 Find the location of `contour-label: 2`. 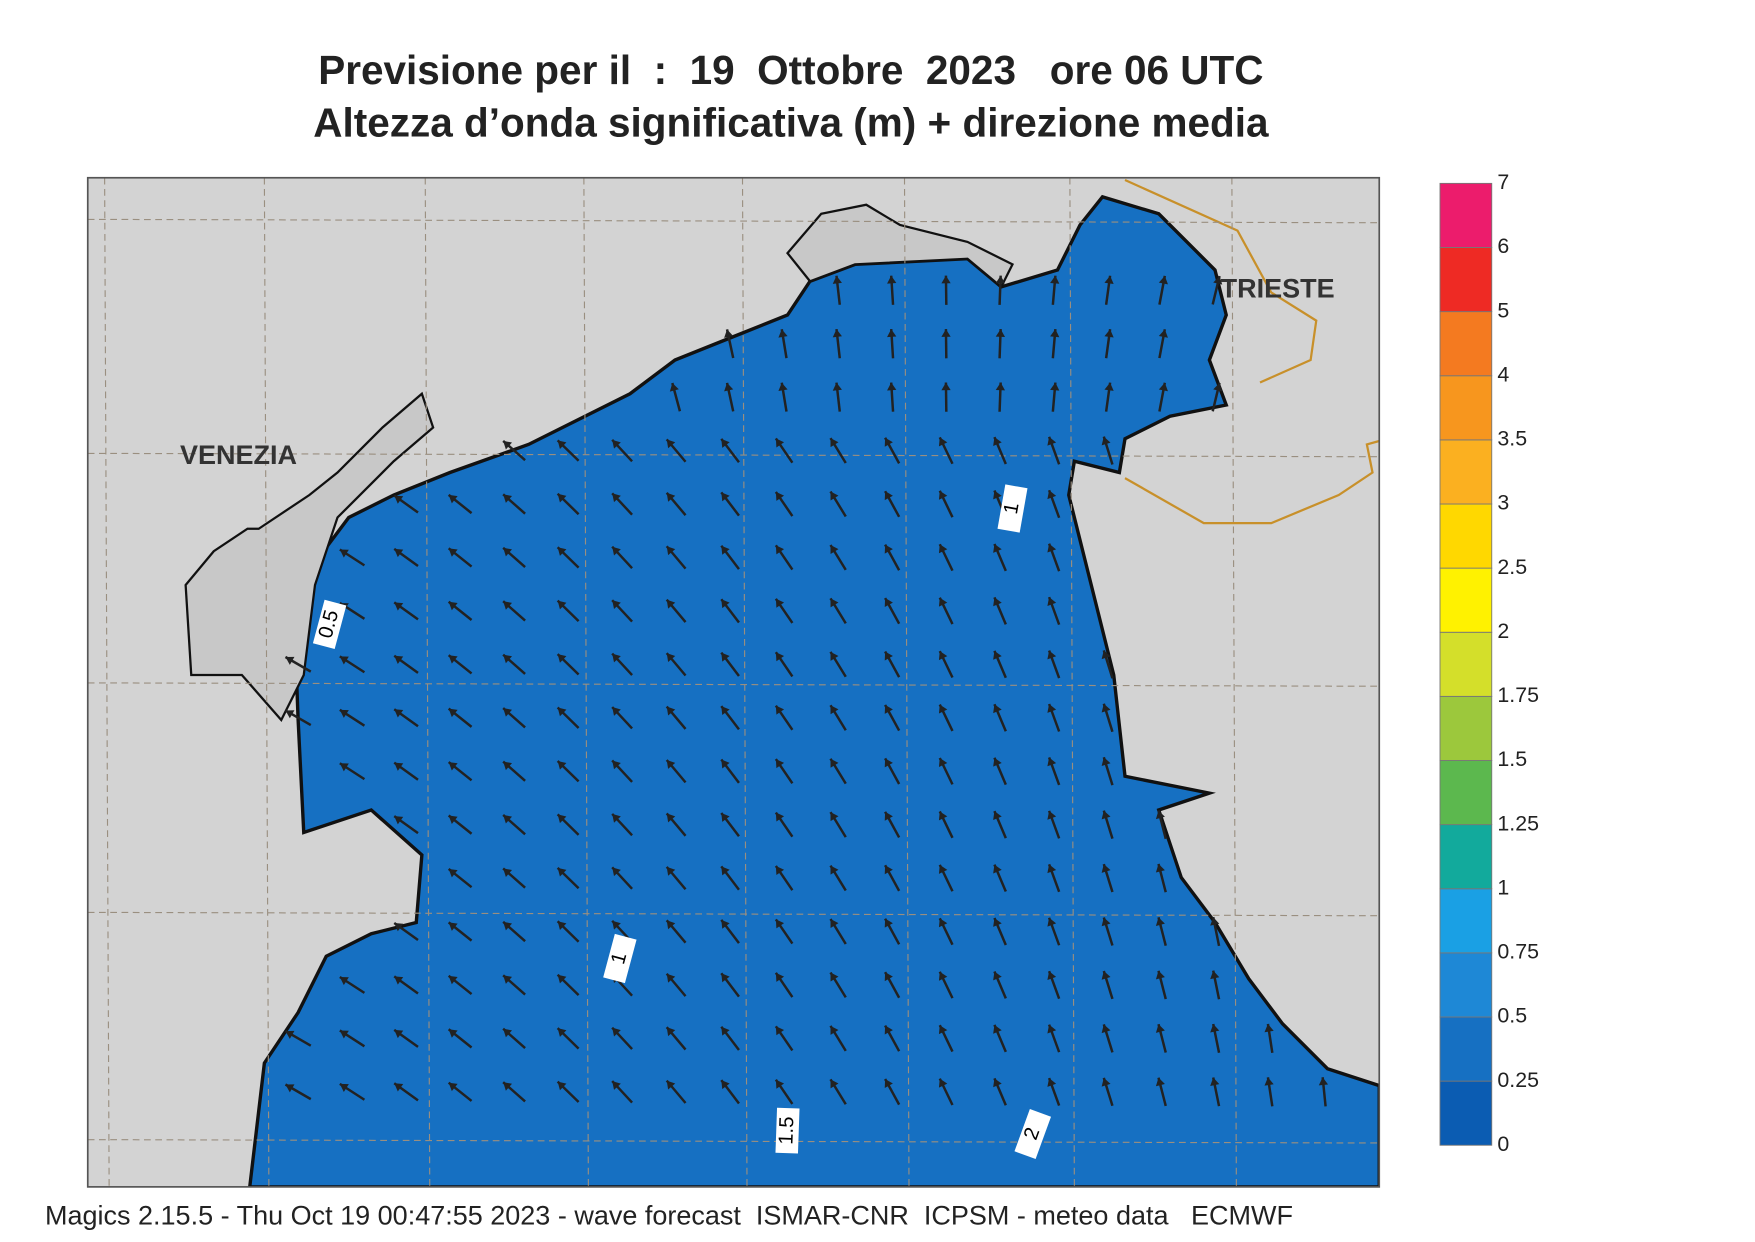

contour-label: 2 is located at coordinates (1033, 1134).